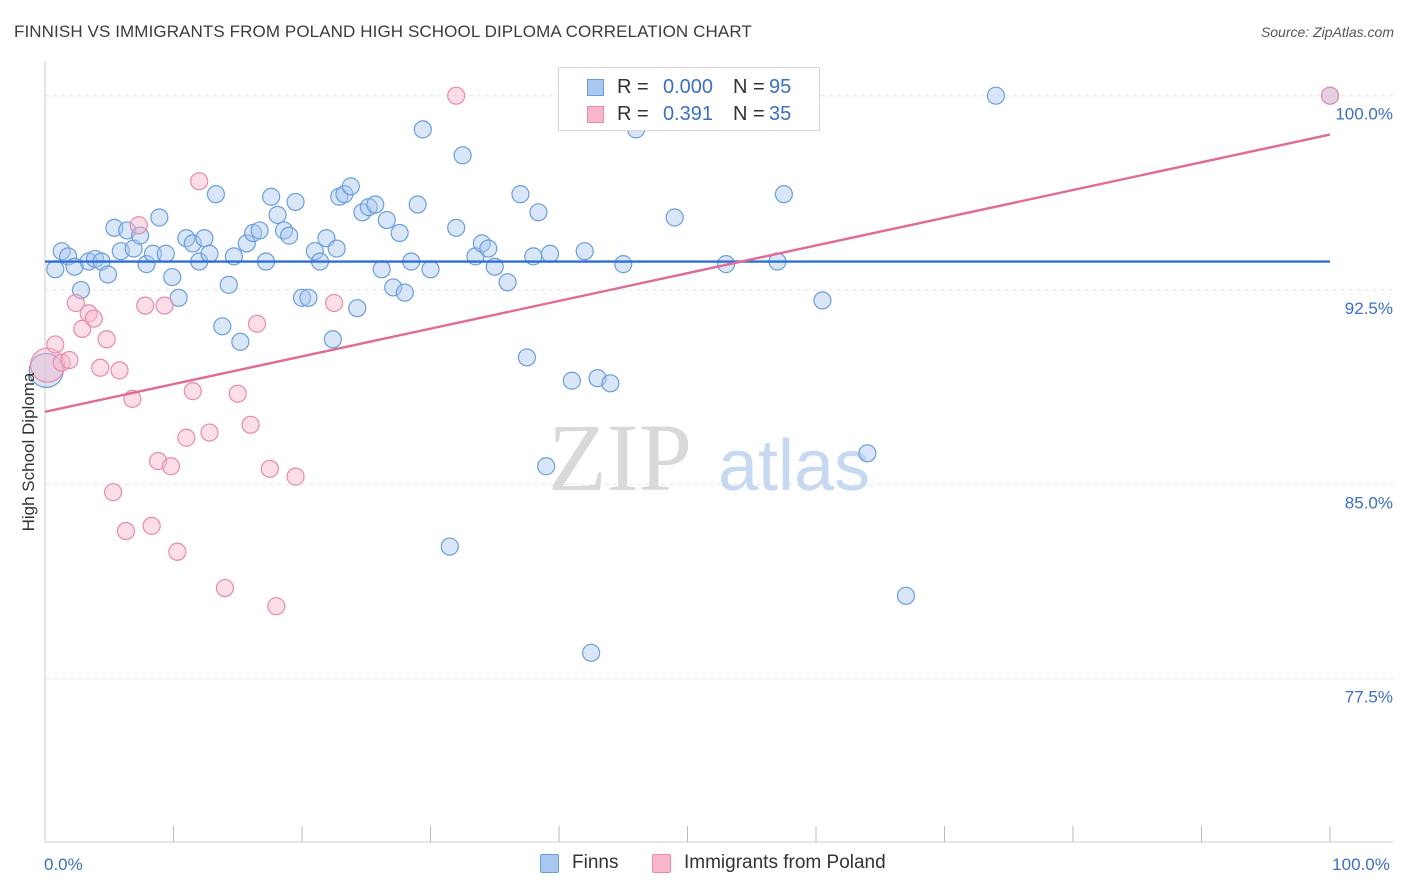  I want to click on legend-n-value: 35, so click(780, 114).